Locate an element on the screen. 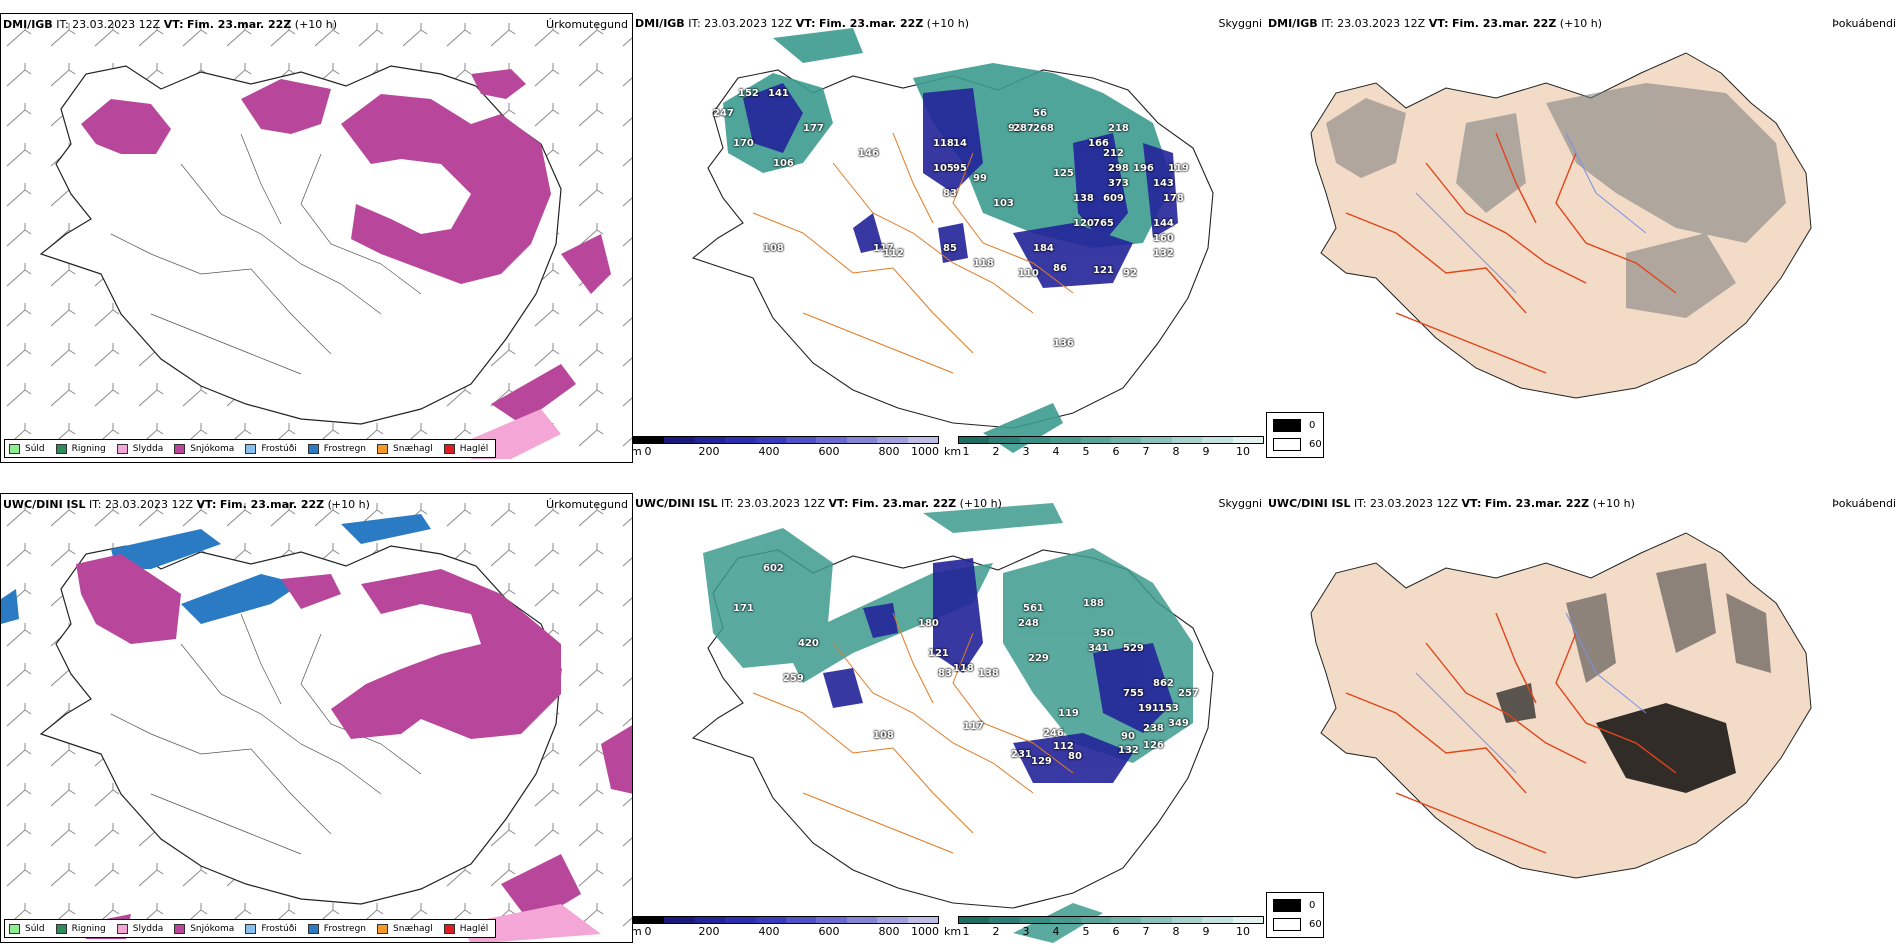 The height and width of the screenshot is (950, 1900). ceiling-value-label: 196 is located at coordinates (1143, 168).